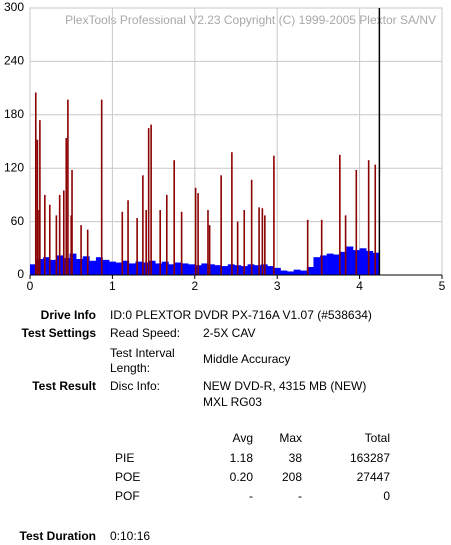  What do you see at coordinates (18, 221) in the screenshot?
I see `y-tick-label: 60` at bounding box center [18, 221].